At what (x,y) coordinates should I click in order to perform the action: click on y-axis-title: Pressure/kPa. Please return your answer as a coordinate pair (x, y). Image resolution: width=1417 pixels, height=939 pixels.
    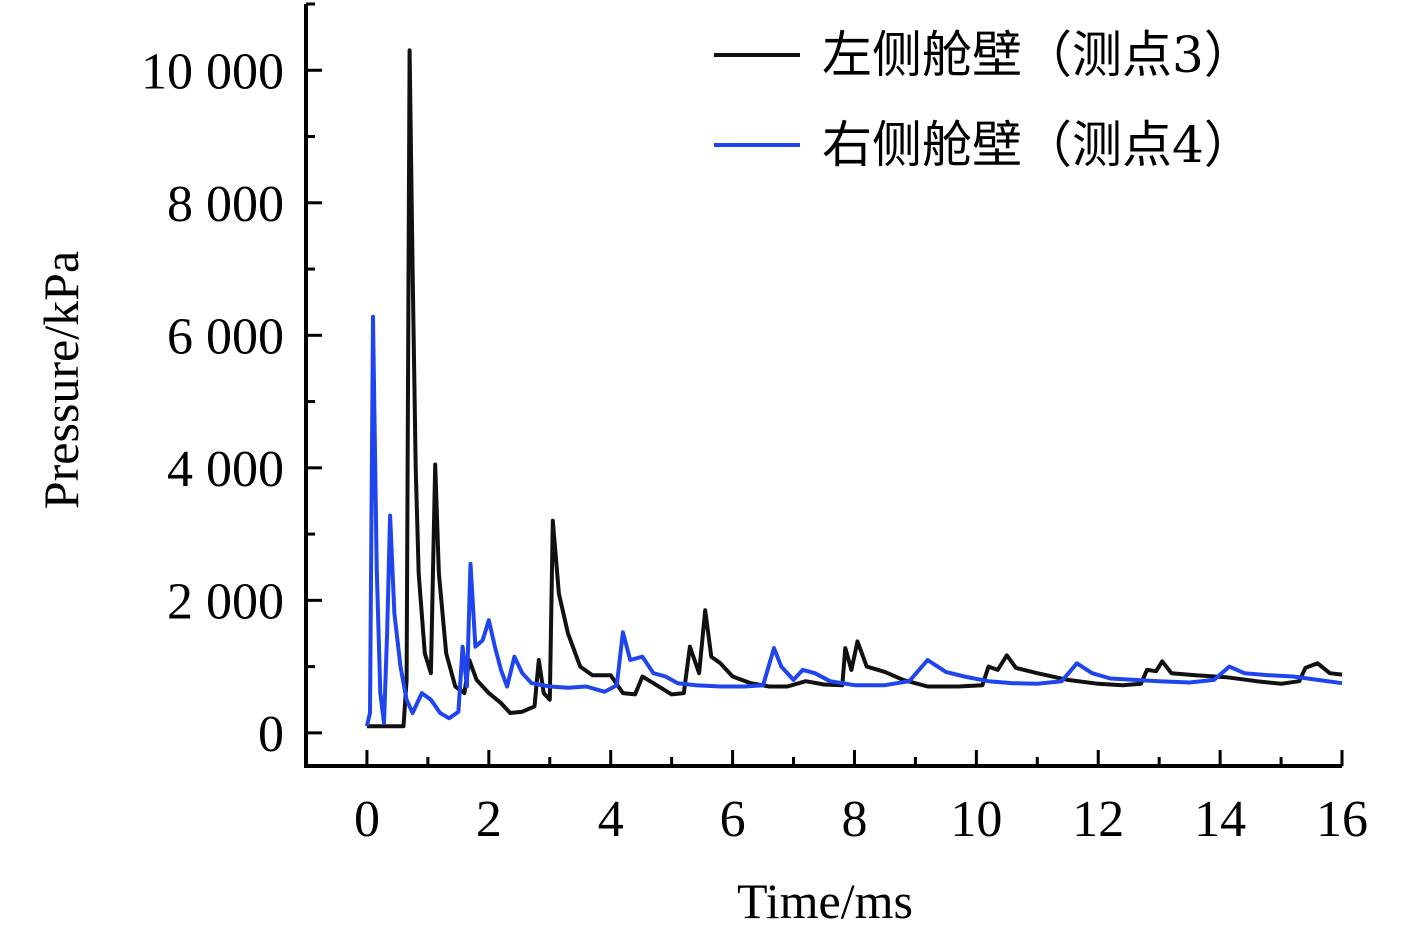
    Looking at the image, I should click on (61, 380).